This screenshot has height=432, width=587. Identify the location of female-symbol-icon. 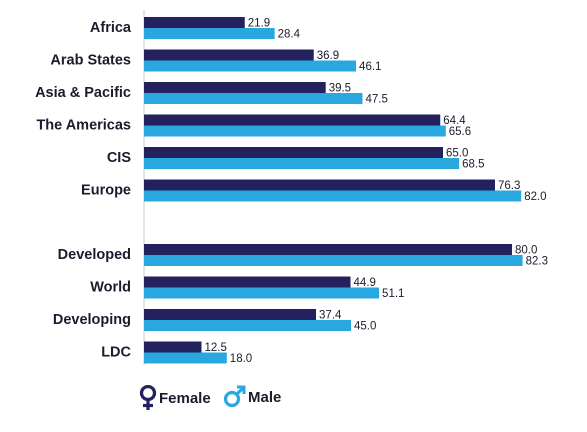
(148, 397).